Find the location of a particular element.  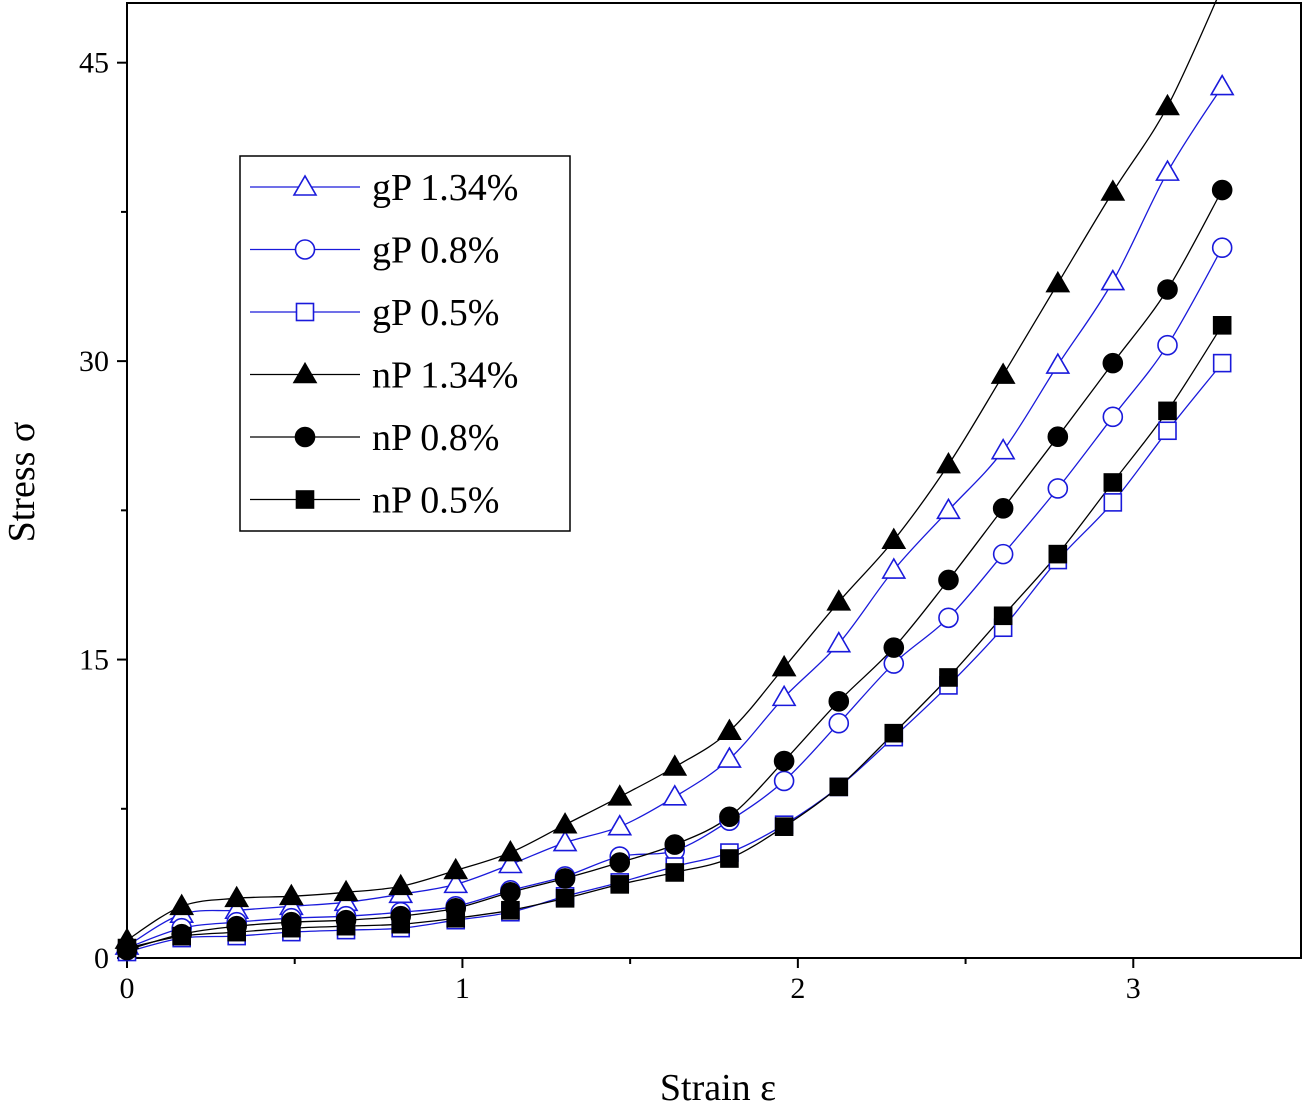

legend-label: gP 0.5% is located at coordinates (435, 313).